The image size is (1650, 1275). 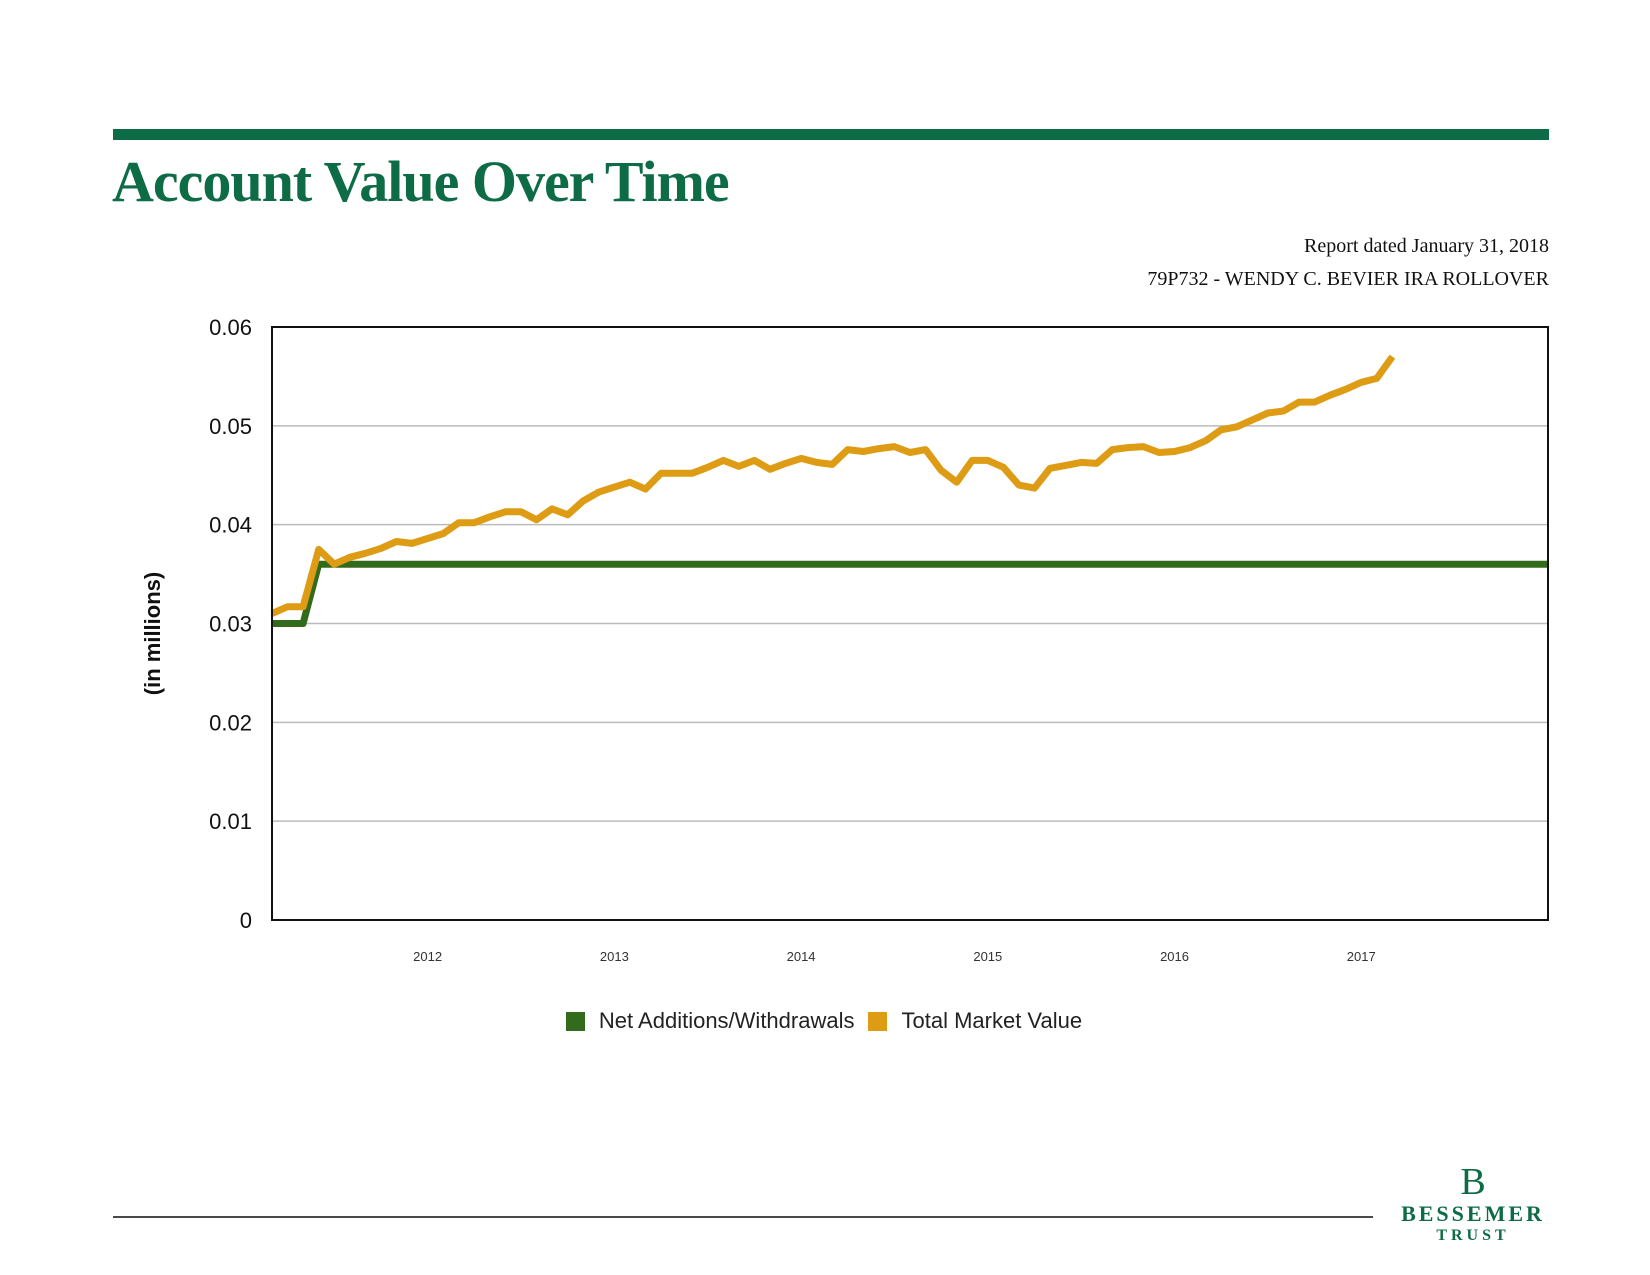 I want to click on footer-rule, so click(x=743, y=1217).